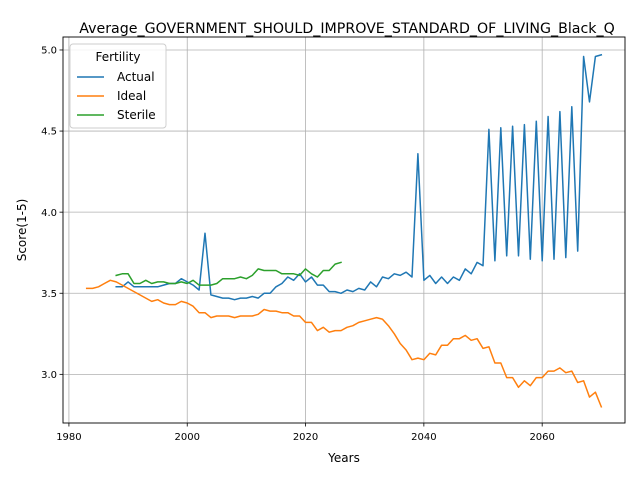 The width and height of the screenshot is (640, 484). Describe the element at coordinates (305, 437) in the screenshot. I see `x-tick-label: 2020` at that location.